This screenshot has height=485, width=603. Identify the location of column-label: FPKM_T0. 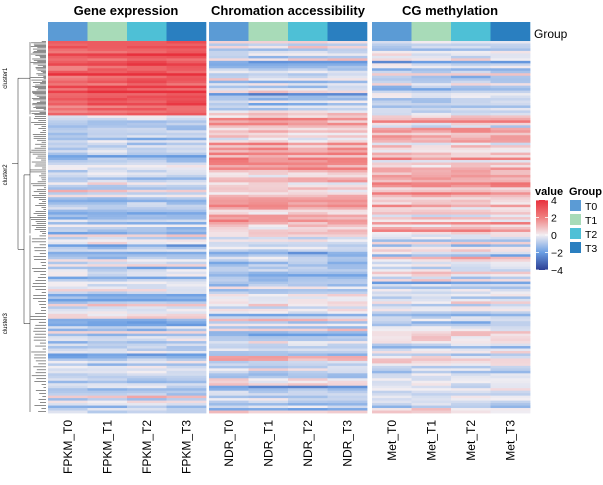
(68, 447).